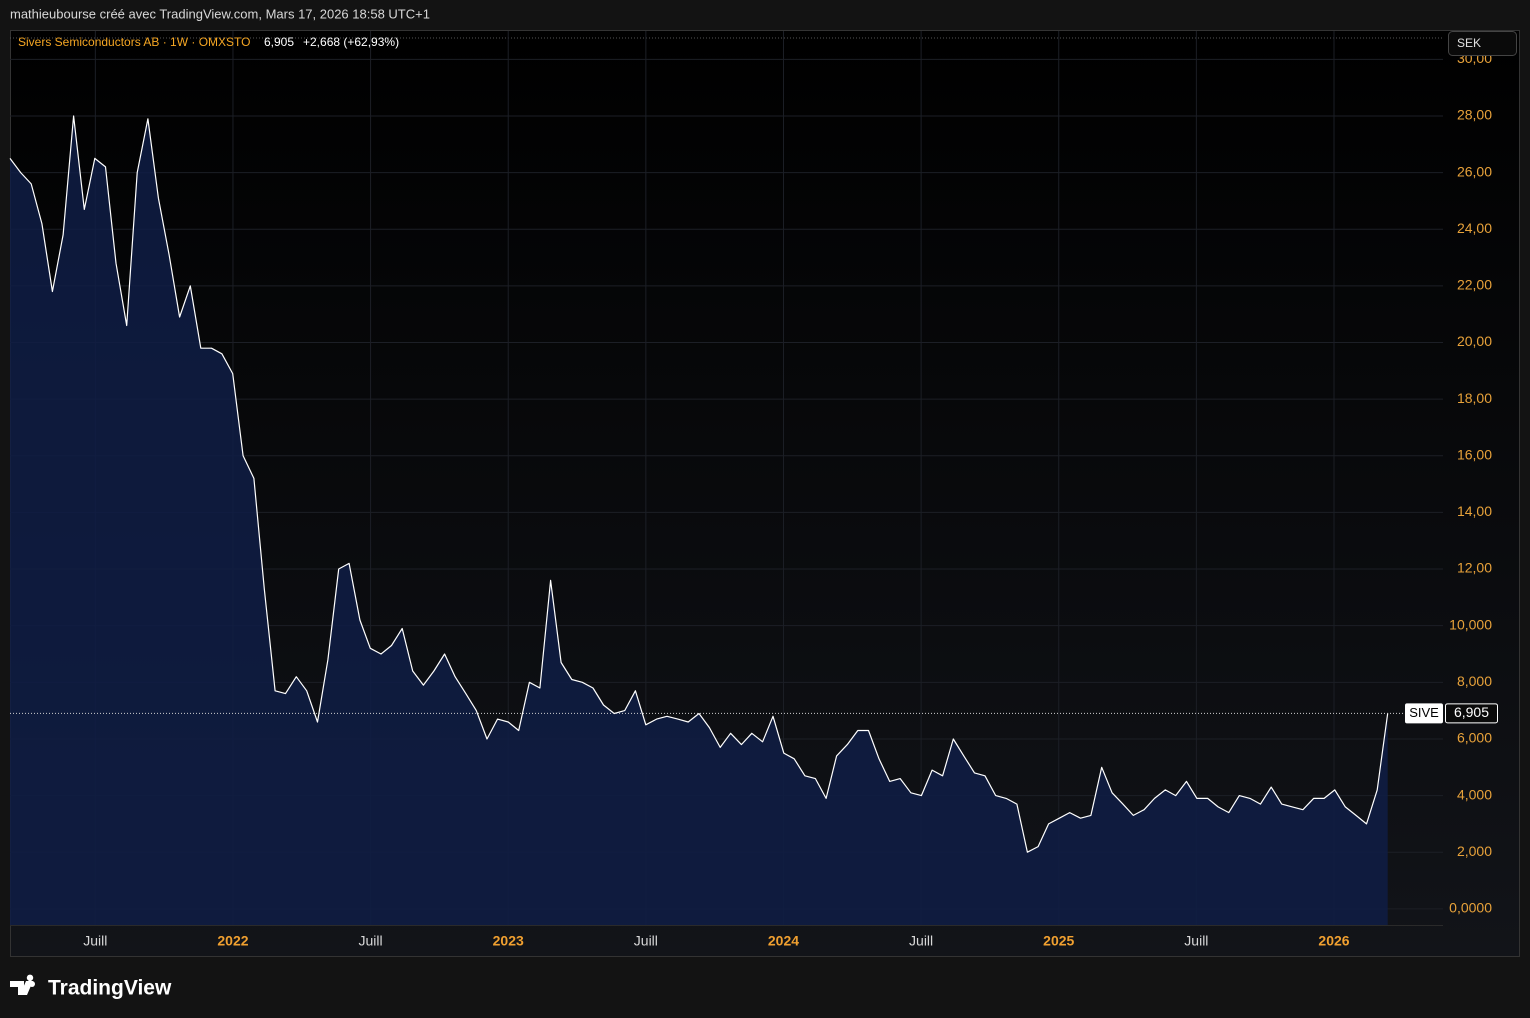  Describe the element at coordinates (32, 984) in the screenshot. I see `logo-dot` at that location.